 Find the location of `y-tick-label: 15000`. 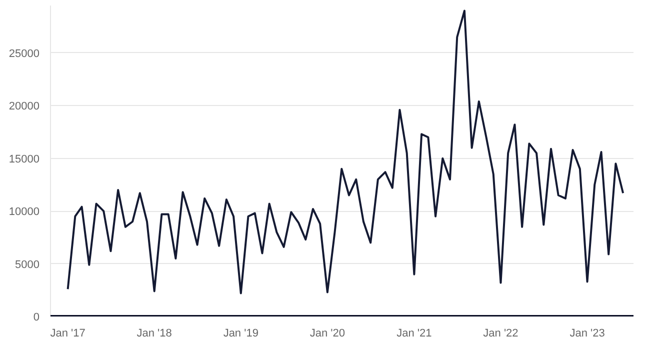

y-tick-label: 15000 is located at coordinates (24, 159).